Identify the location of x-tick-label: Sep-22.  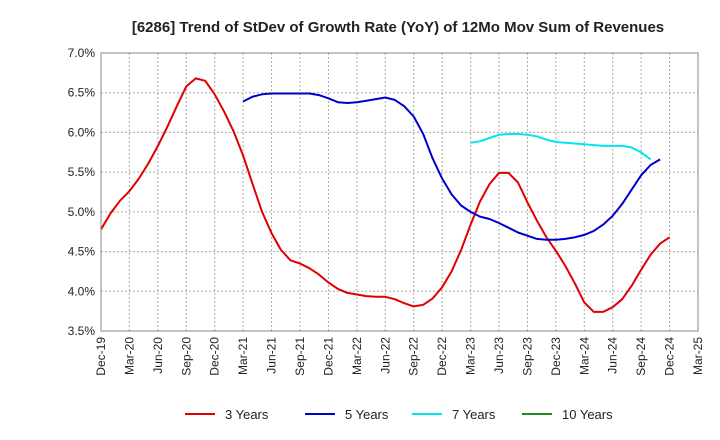
(414, 356).